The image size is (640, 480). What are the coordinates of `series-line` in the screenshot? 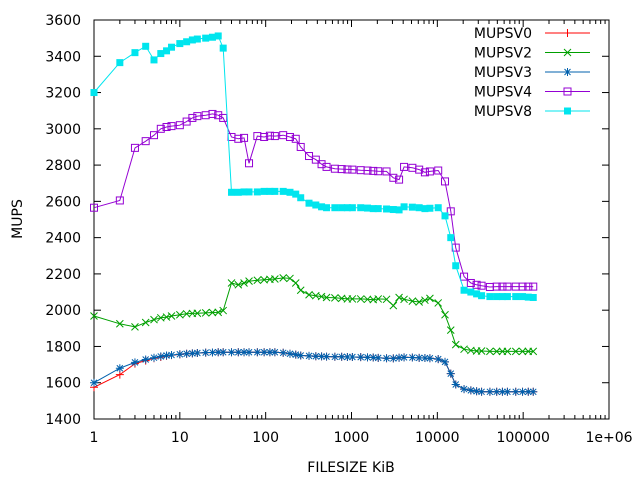 It's located at (313, 314).